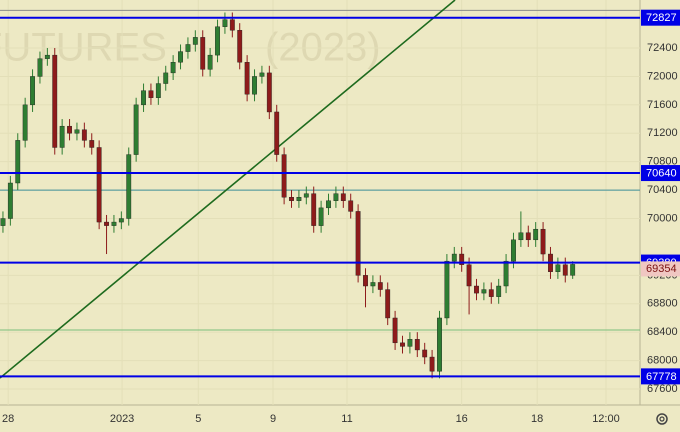 The width and height of the screenshot is (680, 432). What do you see at coordinates (606, 419) in the screenshot?
I see `x-tick-label: 12:00` at bounding box center [606, 419].